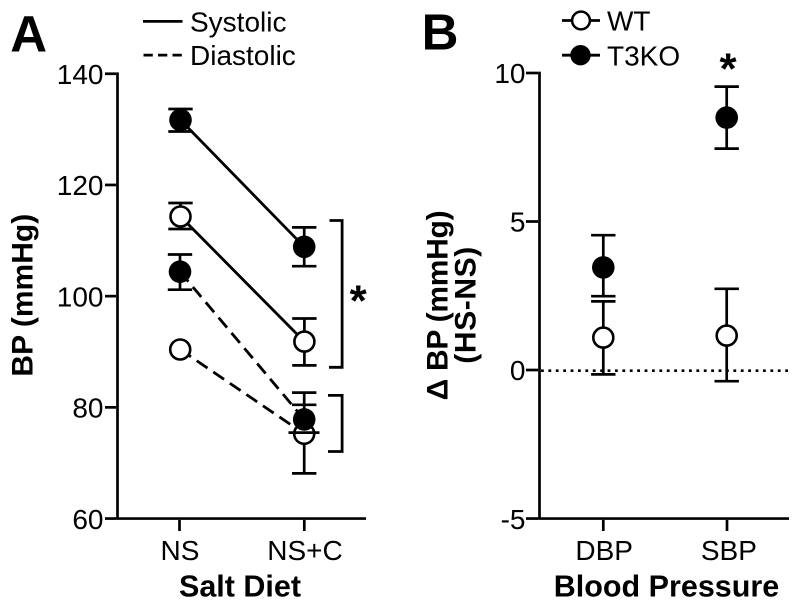  Describe the element at coordinates (509, 73) in the screenshot. I see `svg-text: 10` at that location.